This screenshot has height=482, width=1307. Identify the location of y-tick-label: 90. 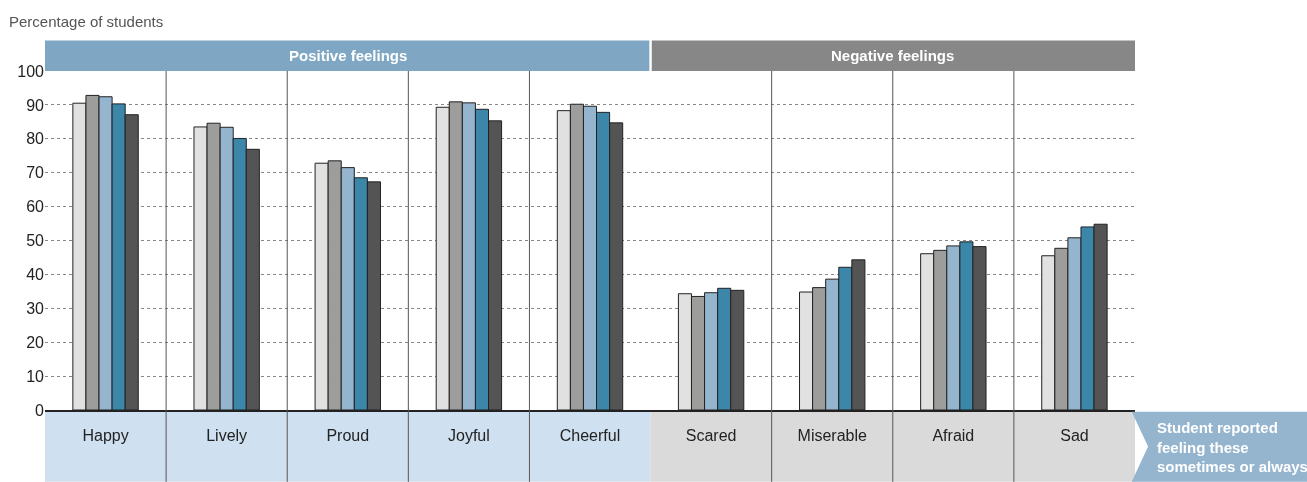
(35, 105).